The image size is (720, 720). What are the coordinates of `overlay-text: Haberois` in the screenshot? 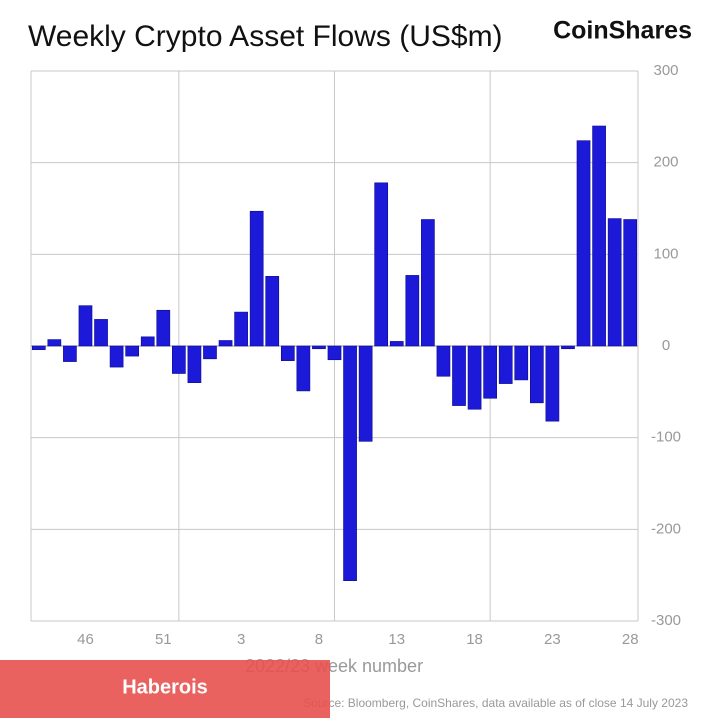 It's located at (165, 687).